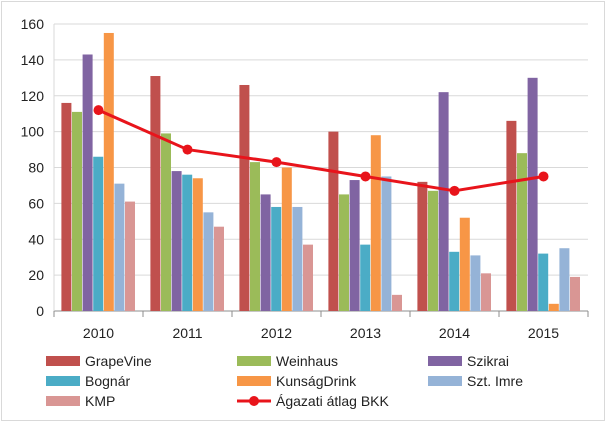  Describe the element at coordinates (375, 223) in the screenshot. I see `bar-kuns-gdrink-2013` at that location.